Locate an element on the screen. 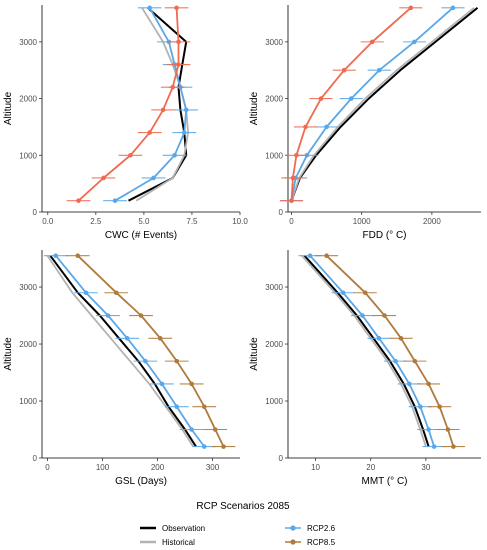 The image size is (487, 550). legend-item-observation: Observation is located at coordinates (172, 528).